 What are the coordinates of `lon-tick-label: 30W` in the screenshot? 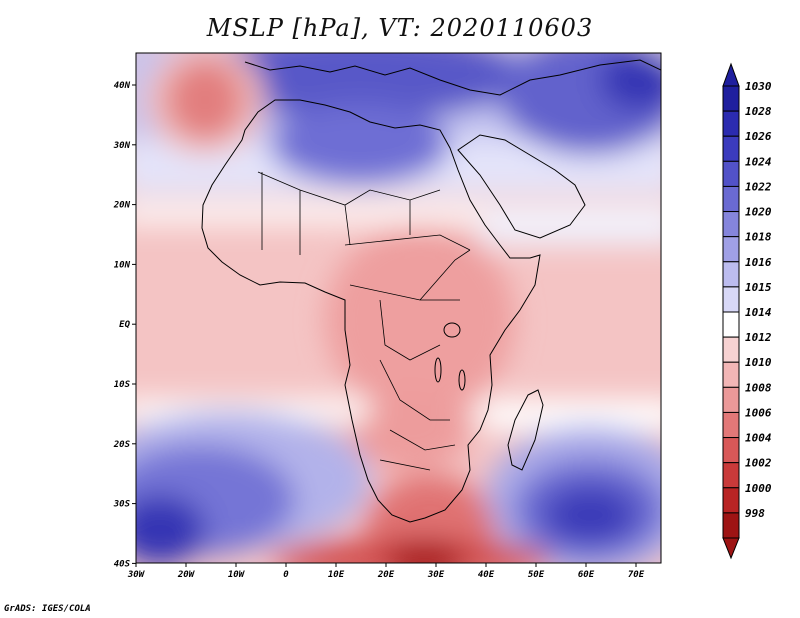 It's located at (136, 575).